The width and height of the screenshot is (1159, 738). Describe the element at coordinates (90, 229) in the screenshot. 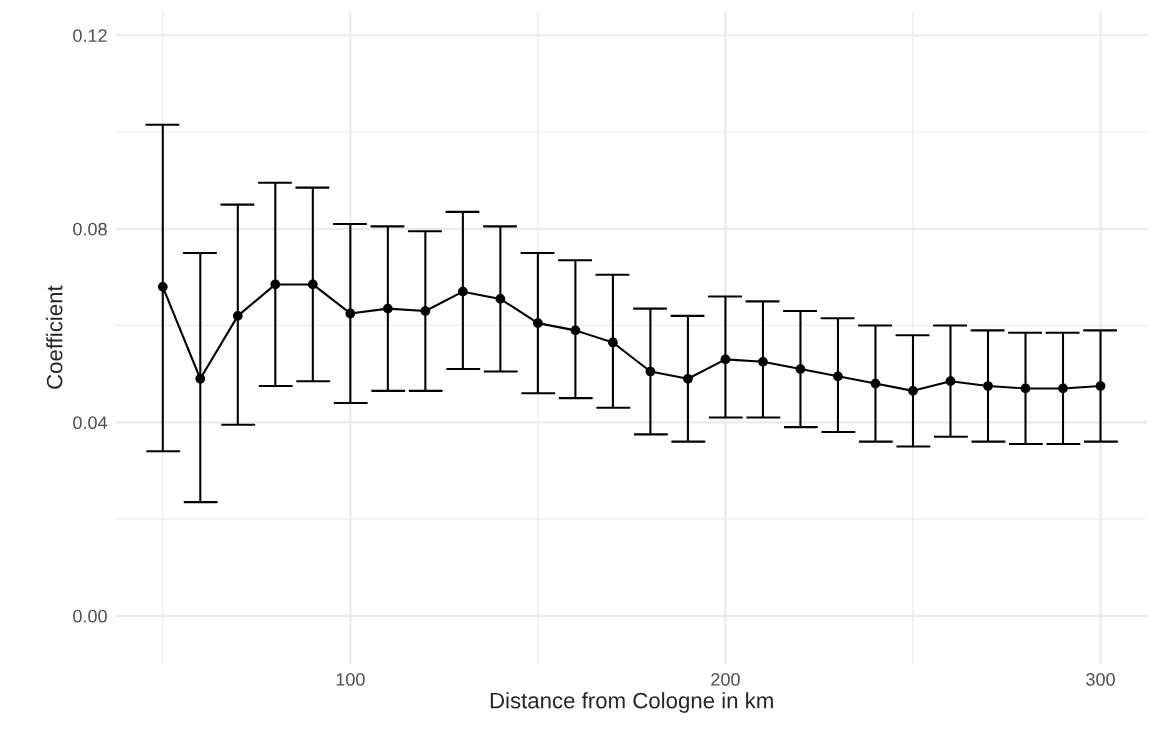

I see `y-tick-label: 0.08` at that location.